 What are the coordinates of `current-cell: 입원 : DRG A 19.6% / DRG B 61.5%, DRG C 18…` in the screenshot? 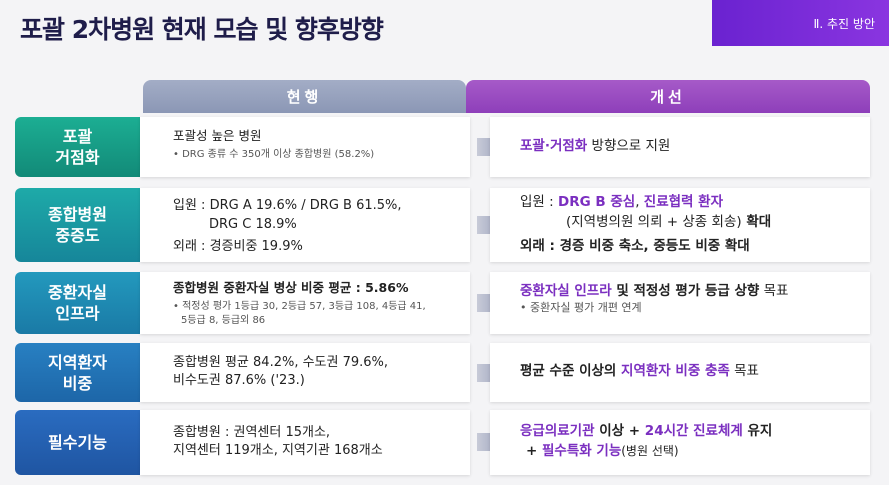 It's located at (305, 225).